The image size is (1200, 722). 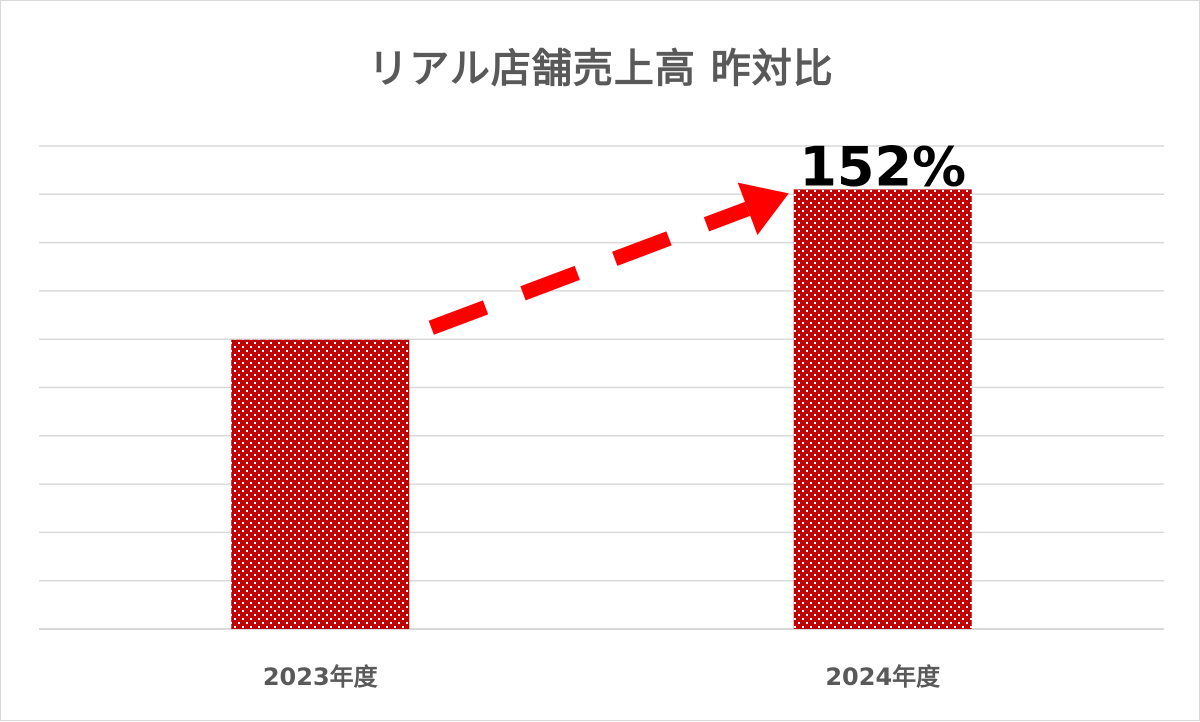 What do you see at coordinates (763, 209) in the screenshot?
I see `arrow-head` at bounding box center [763, 209].